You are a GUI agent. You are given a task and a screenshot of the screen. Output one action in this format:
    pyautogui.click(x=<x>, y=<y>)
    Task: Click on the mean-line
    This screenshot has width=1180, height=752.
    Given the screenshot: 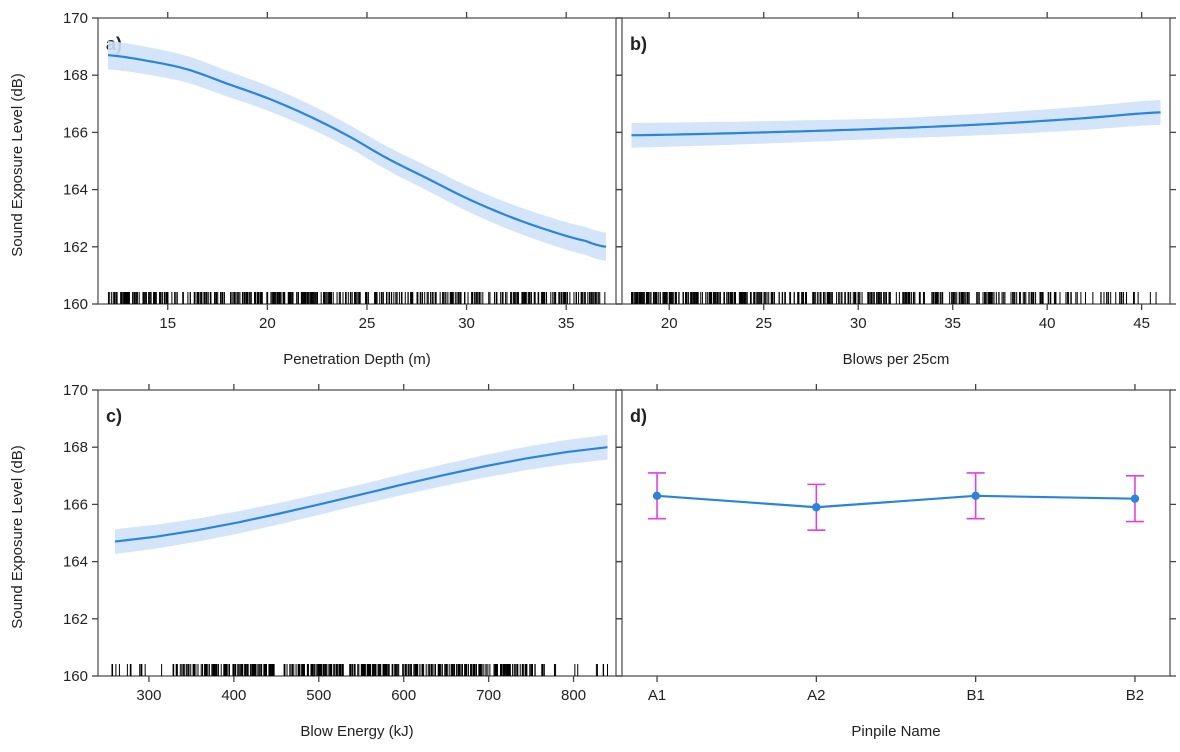 What is the action you would take?
    pyautogui.click(x=895, y=501)
    